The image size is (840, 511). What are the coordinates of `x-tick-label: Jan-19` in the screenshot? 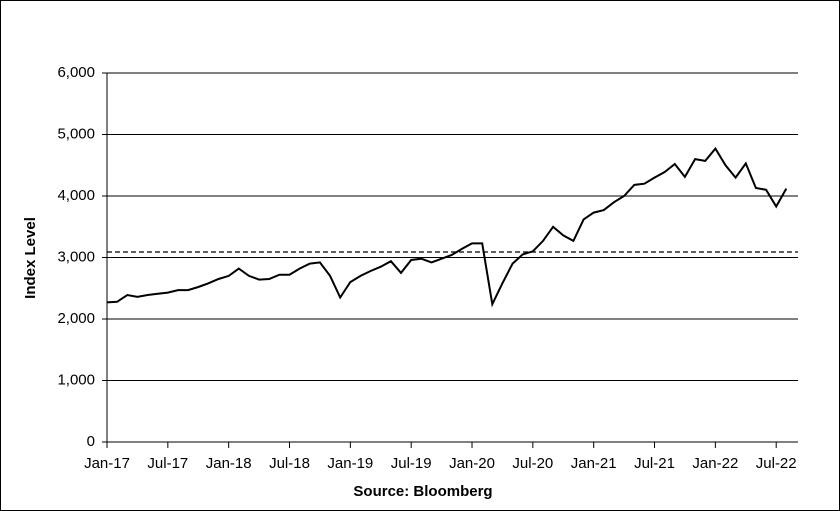 It's located at (350, 463).